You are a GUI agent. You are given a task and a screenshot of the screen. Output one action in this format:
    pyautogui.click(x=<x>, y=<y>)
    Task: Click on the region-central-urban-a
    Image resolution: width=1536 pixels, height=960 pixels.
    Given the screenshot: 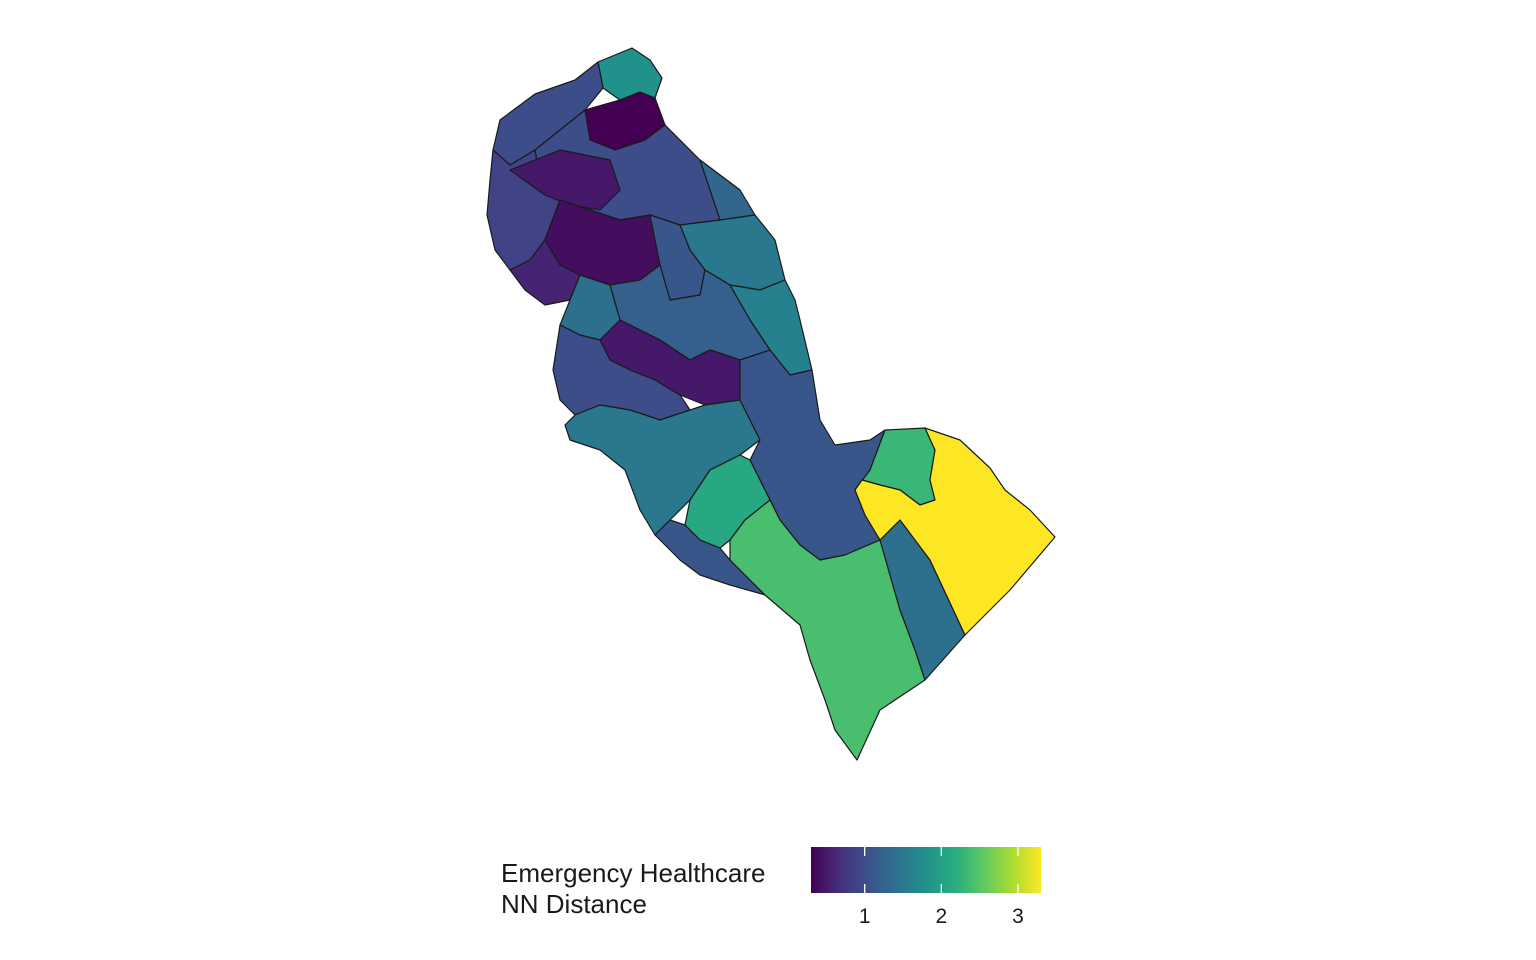 What is the action you would take?
    pyautogui.click(x=565, y=180)
    